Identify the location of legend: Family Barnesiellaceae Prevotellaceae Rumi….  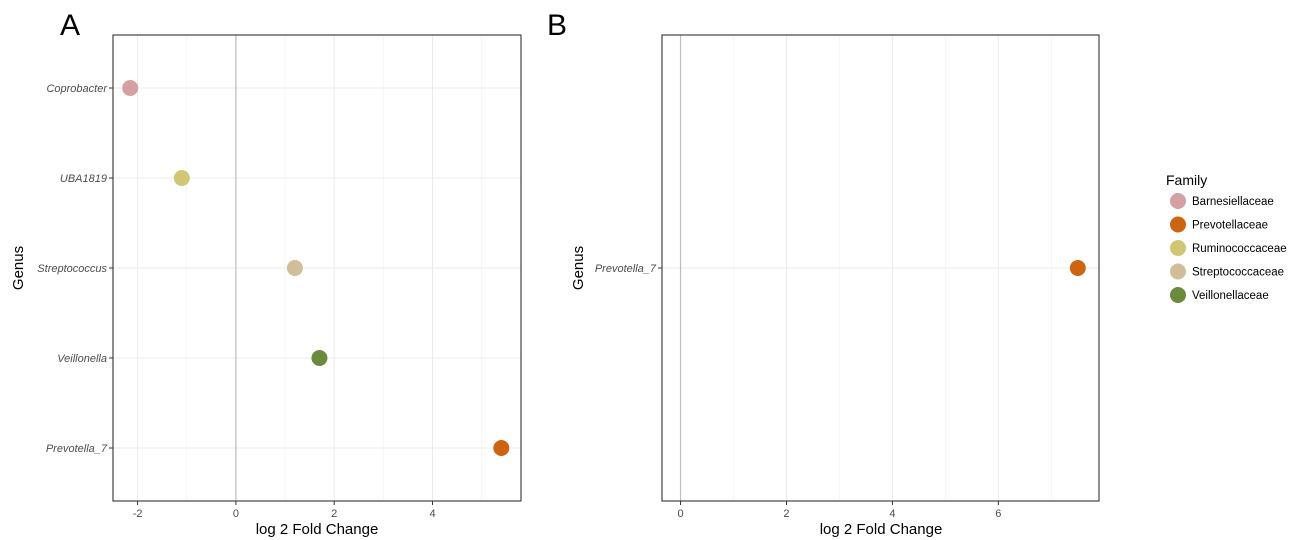
(1226, 237).